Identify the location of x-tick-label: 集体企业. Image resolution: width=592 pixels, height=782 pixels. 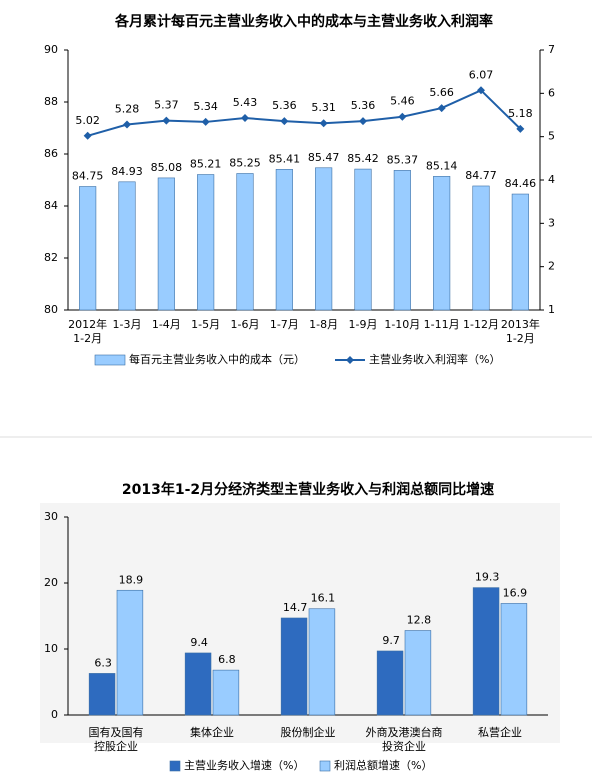
(212, 732).